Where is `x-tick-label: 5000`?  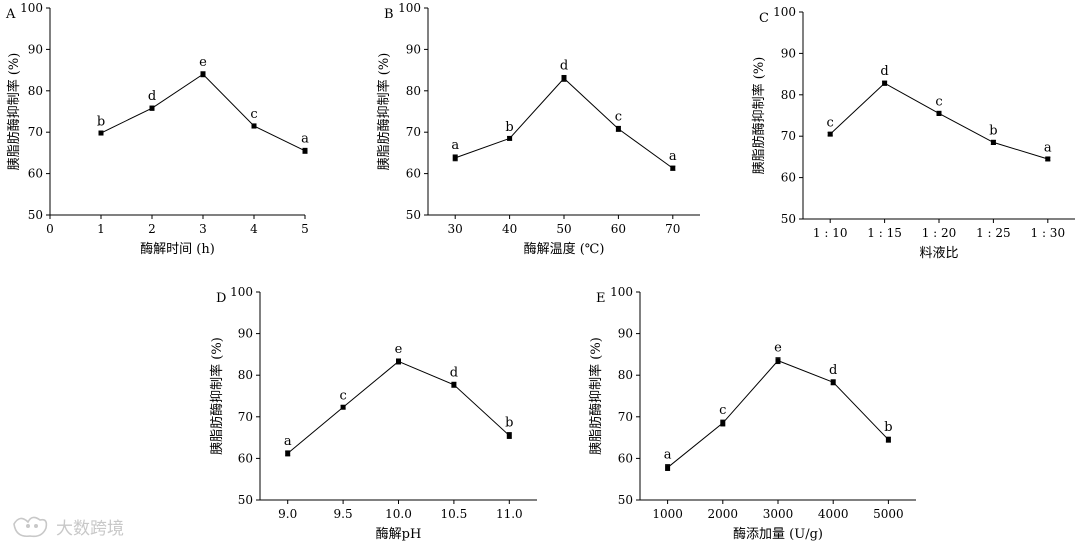 x-tick-label: 5000 is located at coordinates (888, 514).